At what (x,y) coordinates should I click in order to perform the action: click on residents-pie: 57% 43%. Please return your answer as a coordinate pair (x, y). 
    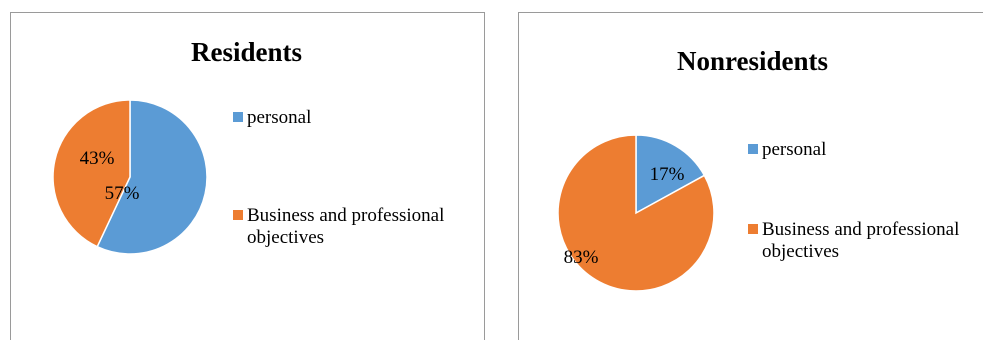
    Looking at the image, I should click on (130, 177).